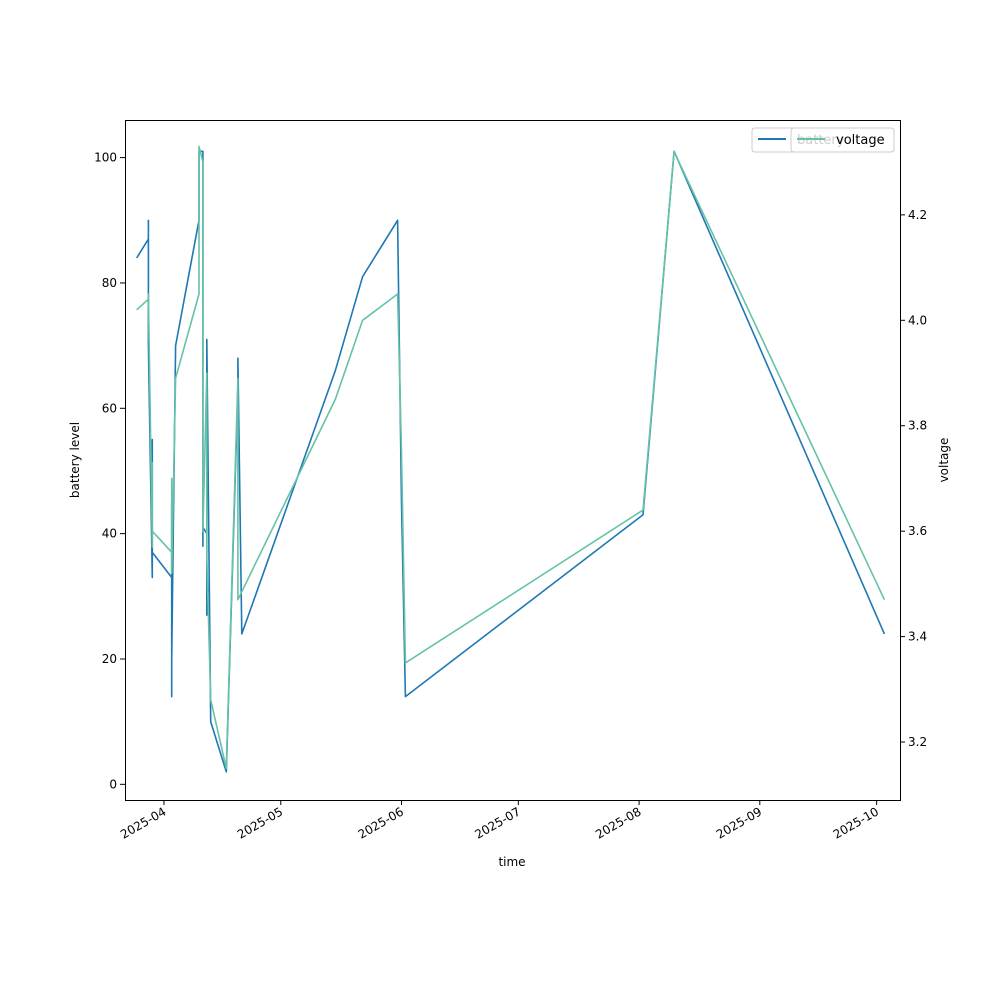 The height and width of the screenshot is (1000, 1000). Describe the element at coordinates (913, 478) in the screenshot. I see `right-axis-ticks: 3.2 3.4 3.6 3.8 4.0 4.2` at that location.